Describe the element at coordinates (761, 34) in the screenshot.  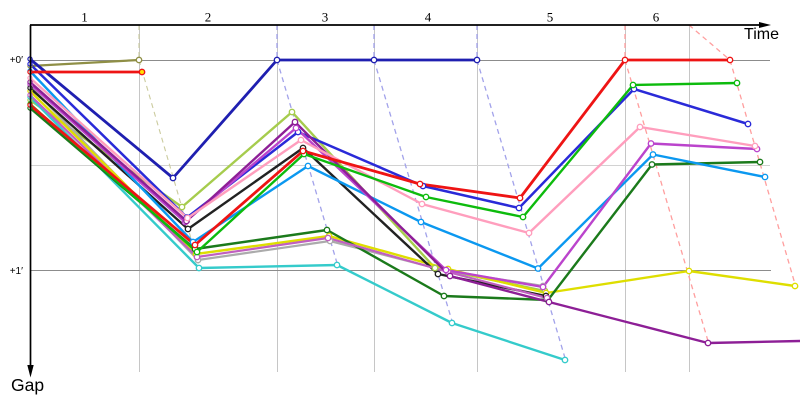
I see `svg-text: Time` at that location.